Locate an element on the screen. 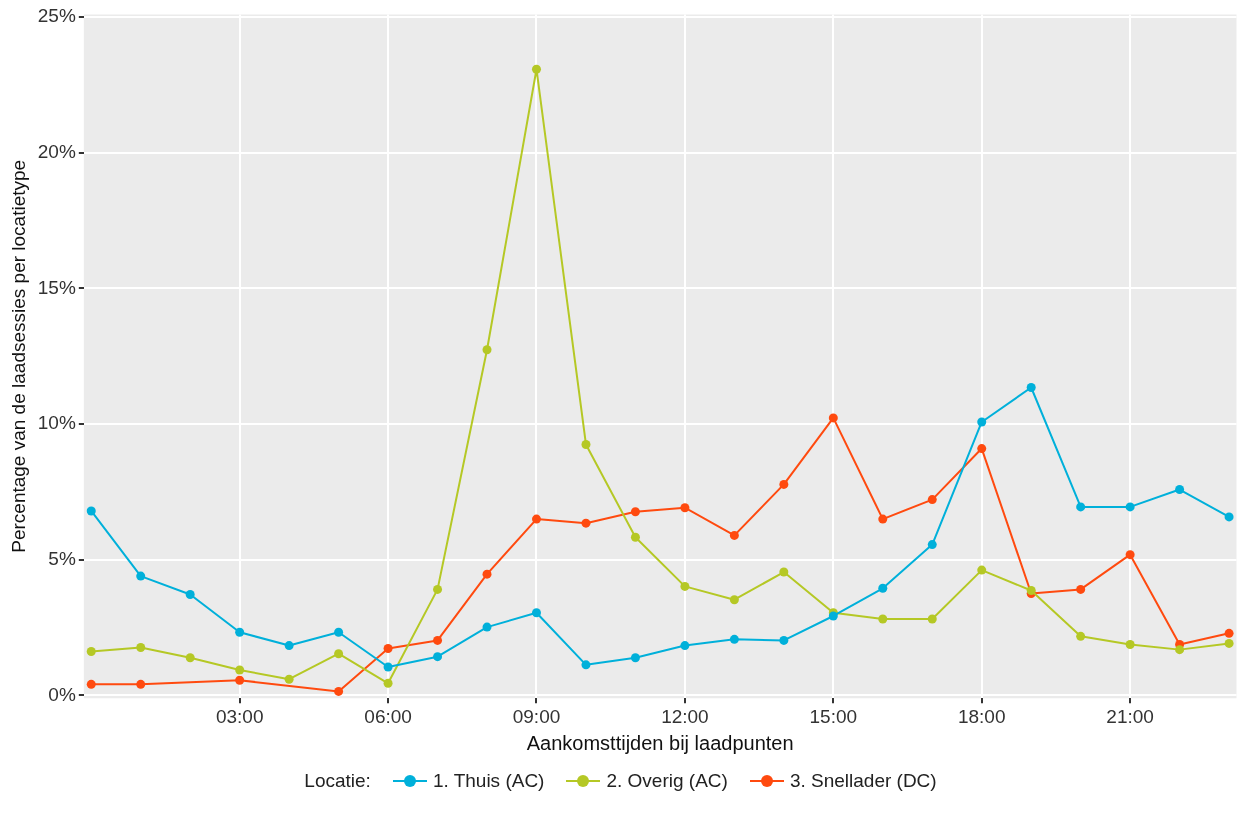 The width and height of the screenshot is (1241, 813). x-axis-title: Aankomsttijden bij laadpunten is located at coordinates (660, 742).